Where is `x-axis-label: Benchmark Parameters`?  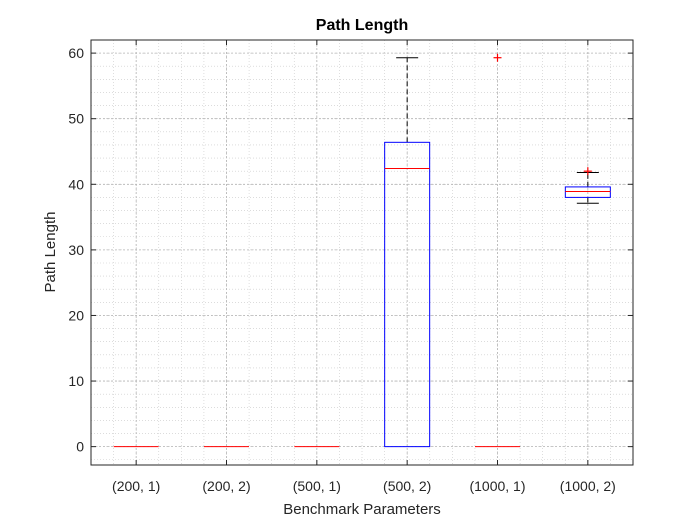
x-axis-label: Benchmark Parameters is located at coordinates (362, 509).